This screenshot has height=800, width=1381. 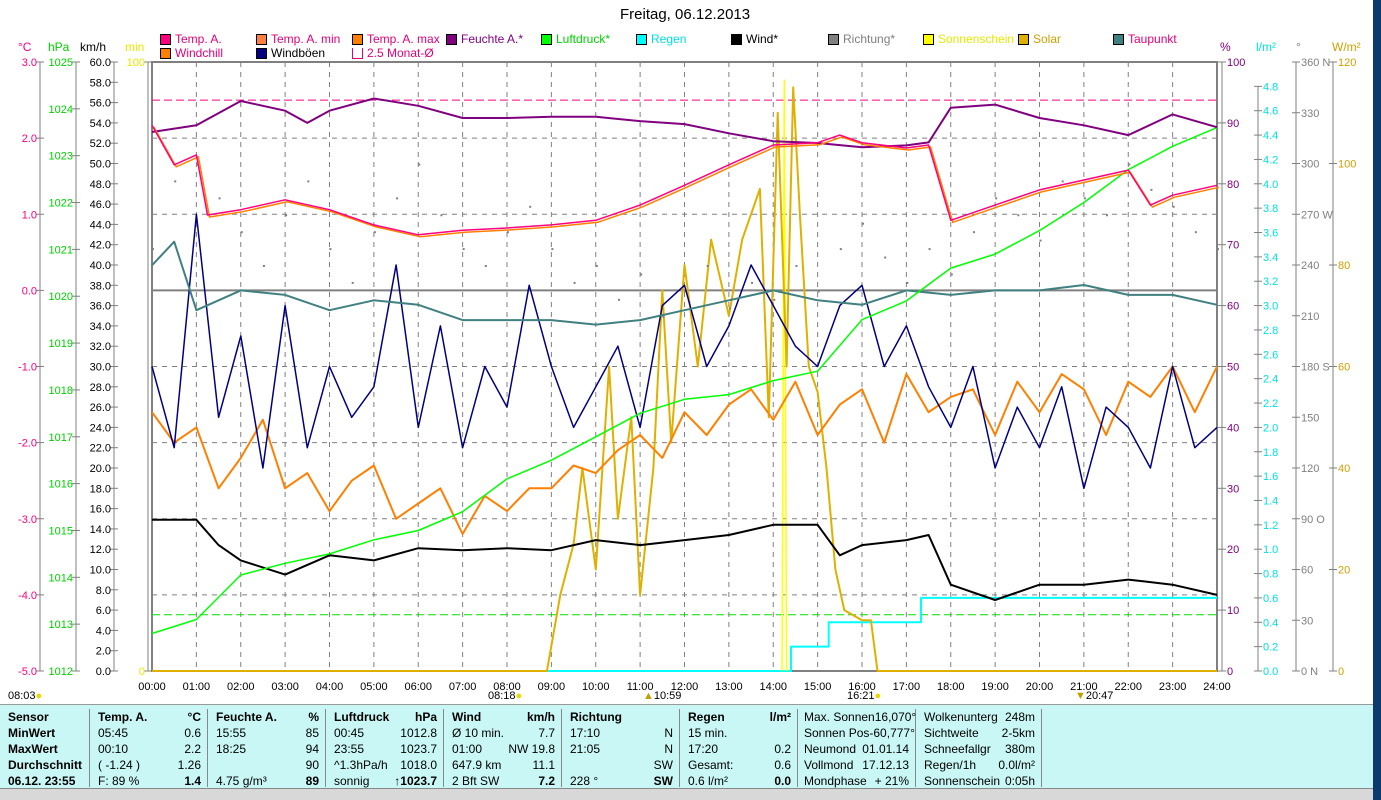 What do you see at coordinates (596, 717) in the screenshot?
I see `stats-header-label: Richtung` at bounding box center [596, 717].